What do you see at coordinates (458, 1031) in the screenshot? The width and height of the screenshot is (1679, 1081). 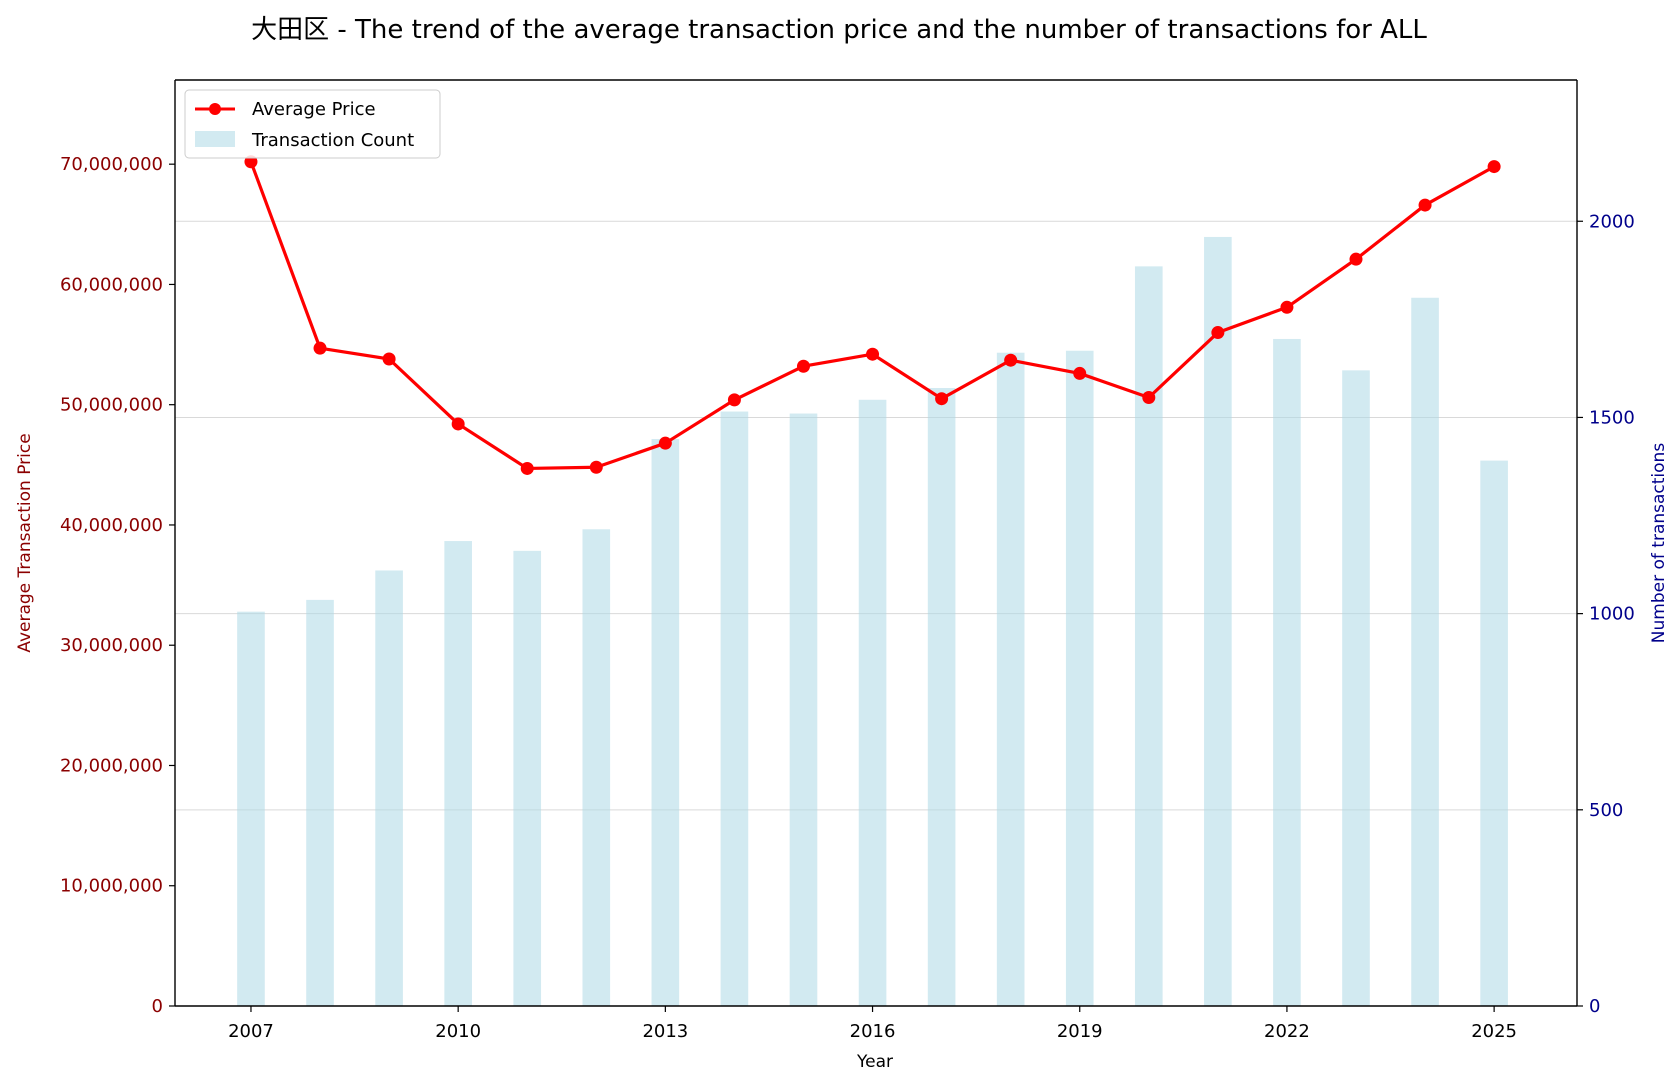 I see `x-tick-label: 2010` at bounding box center [458, 1031].